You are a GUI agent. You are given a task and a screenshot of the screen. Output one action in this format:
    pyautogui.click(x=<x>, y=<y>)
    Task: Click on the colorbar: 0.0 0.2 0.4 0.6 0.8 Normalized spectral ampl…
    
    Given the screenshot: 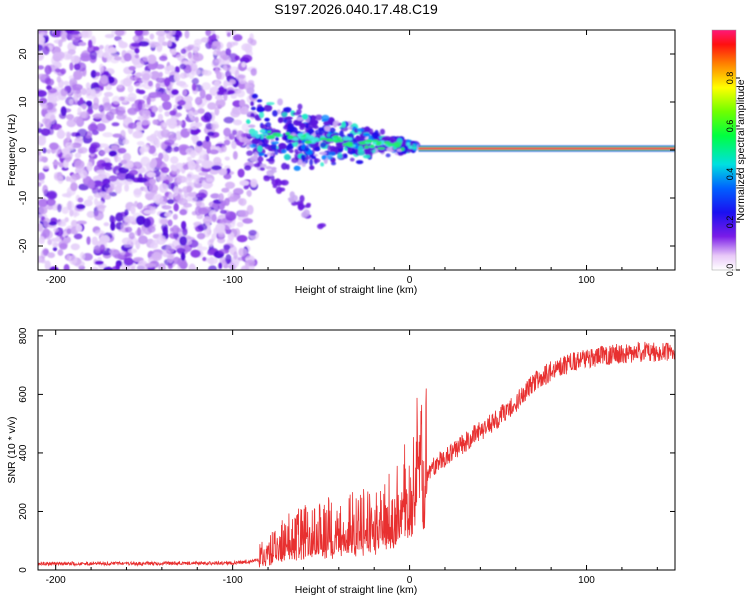 What is the action you would take?
    pyautogui.click(x=729, y=152)
    